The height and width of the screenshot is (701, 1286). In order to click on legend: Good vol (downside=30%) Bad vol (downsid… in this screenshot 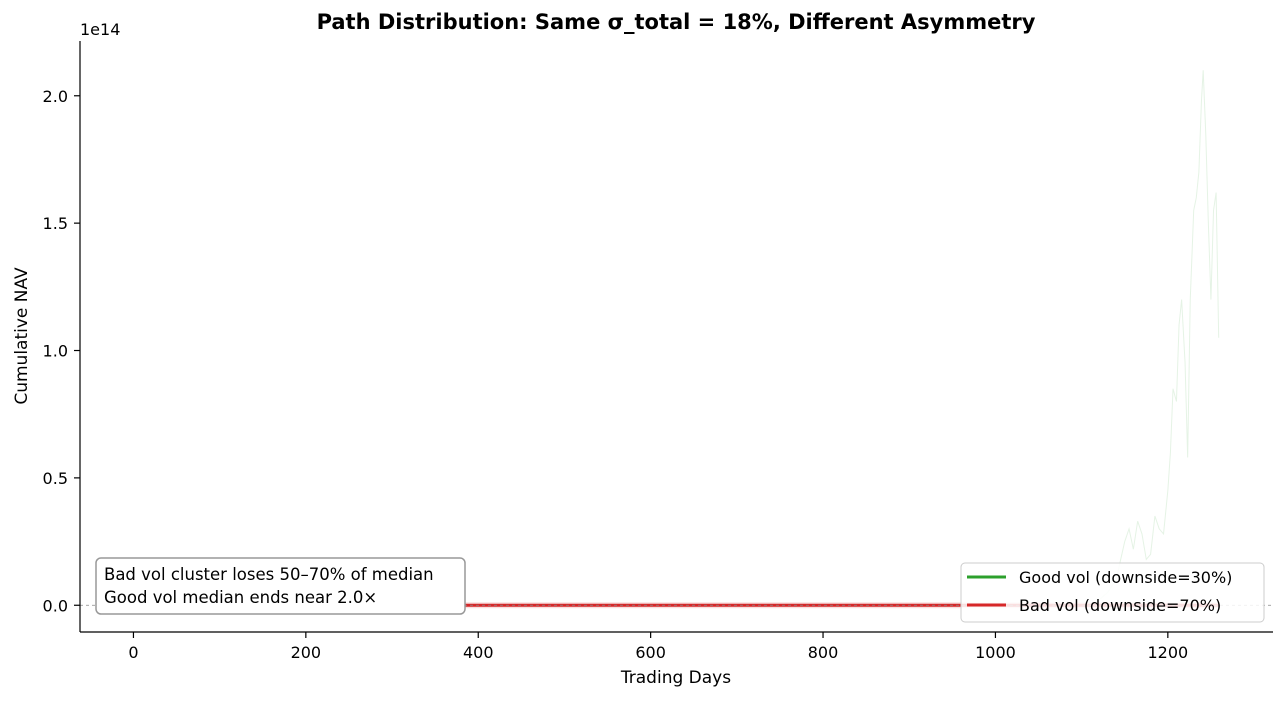, I will do `click(1112, 592)`.